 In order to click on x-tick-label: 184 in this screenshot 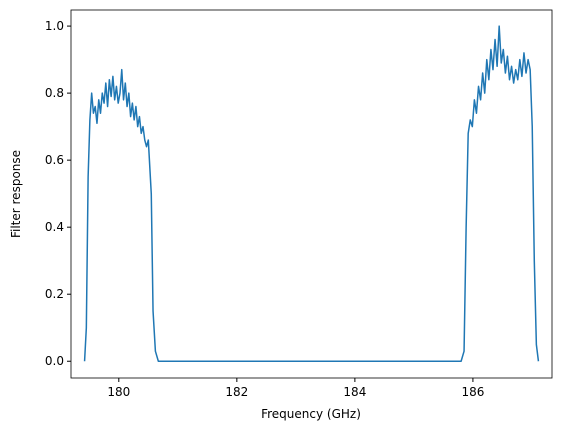, I will do `click(354, 392)`.